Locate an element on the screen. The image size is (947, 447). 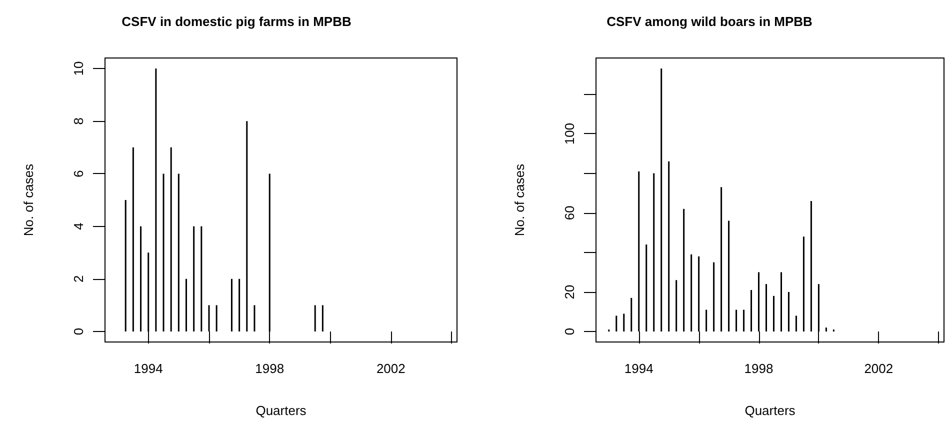
y-tick-label: 8 is located at coordinates (78, 121).